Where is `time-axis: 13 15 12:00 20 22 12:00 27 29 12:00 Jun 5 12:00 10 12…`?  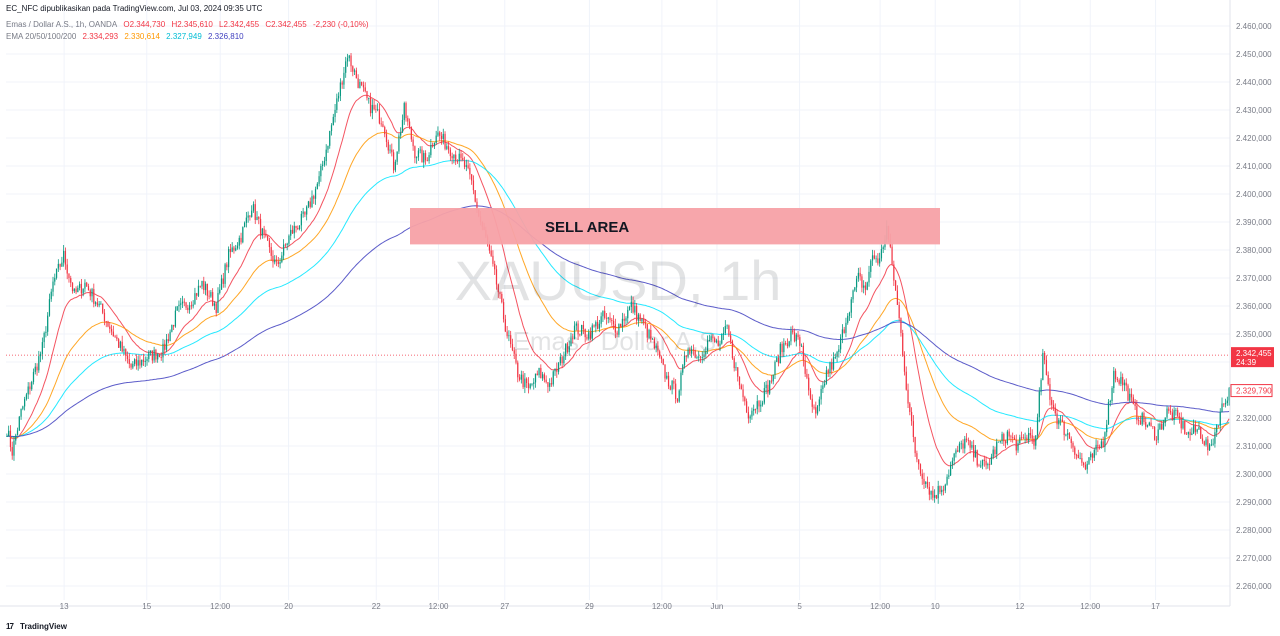 time-axis: 13 15 12:00 20 22 12:00 27 29 12:00 Jun 5 12:00 10 12… is located at coordinates (615, 606).